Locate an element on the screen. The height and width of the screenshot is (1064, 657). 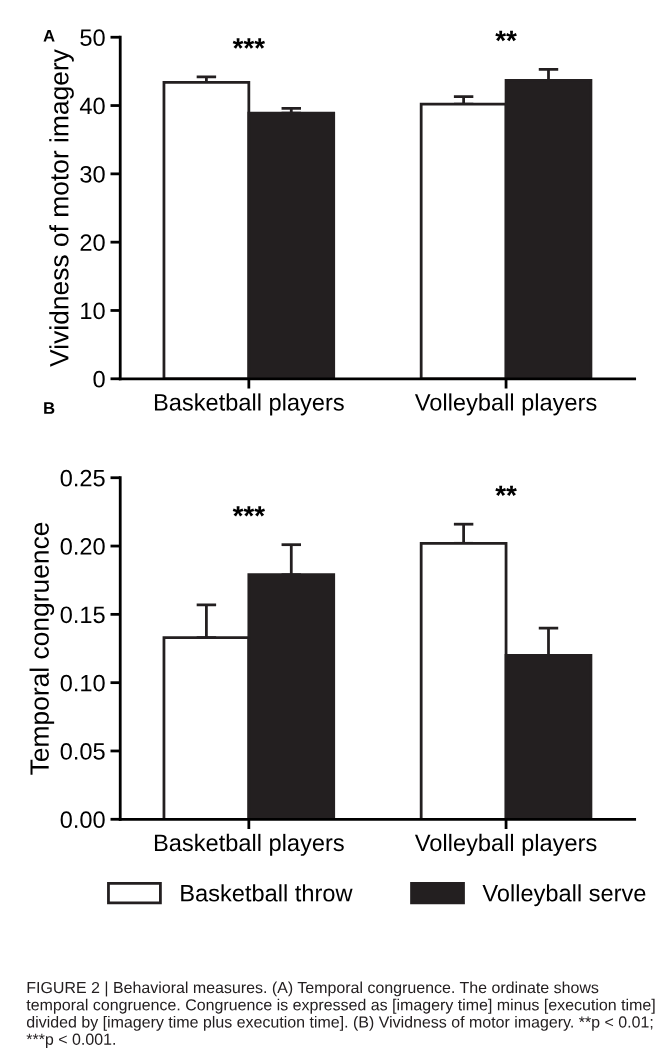
y-tick-label: 50 is located at coordinates (92, 38).